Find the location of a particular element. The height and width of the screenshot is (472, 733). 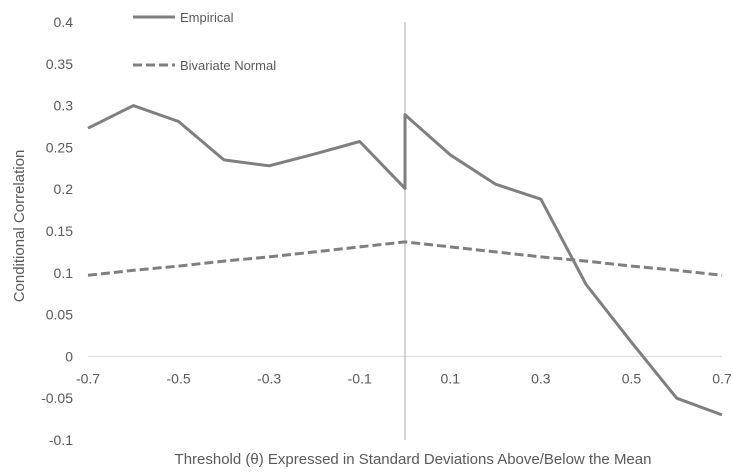

legend-label: Empirical is located at coordinates (207, 17).